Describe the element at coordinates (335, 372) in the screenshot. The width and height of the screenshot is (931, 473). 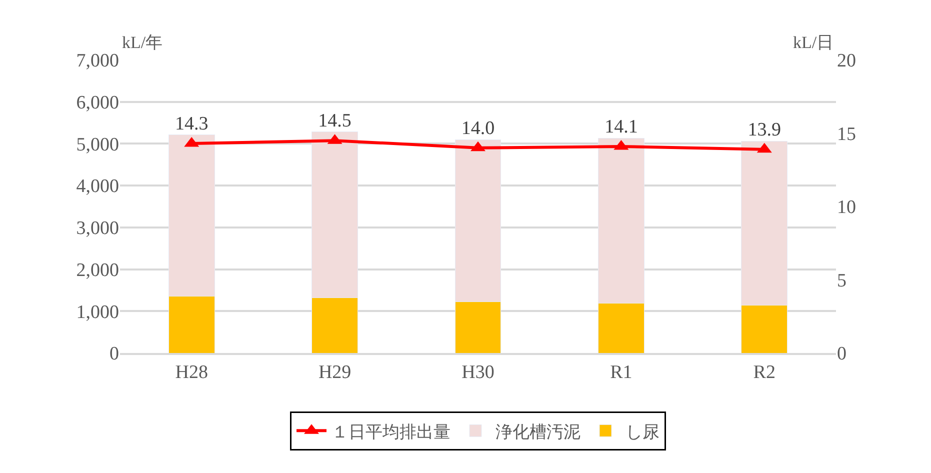
I see `x-tick-label: H29` at that location.